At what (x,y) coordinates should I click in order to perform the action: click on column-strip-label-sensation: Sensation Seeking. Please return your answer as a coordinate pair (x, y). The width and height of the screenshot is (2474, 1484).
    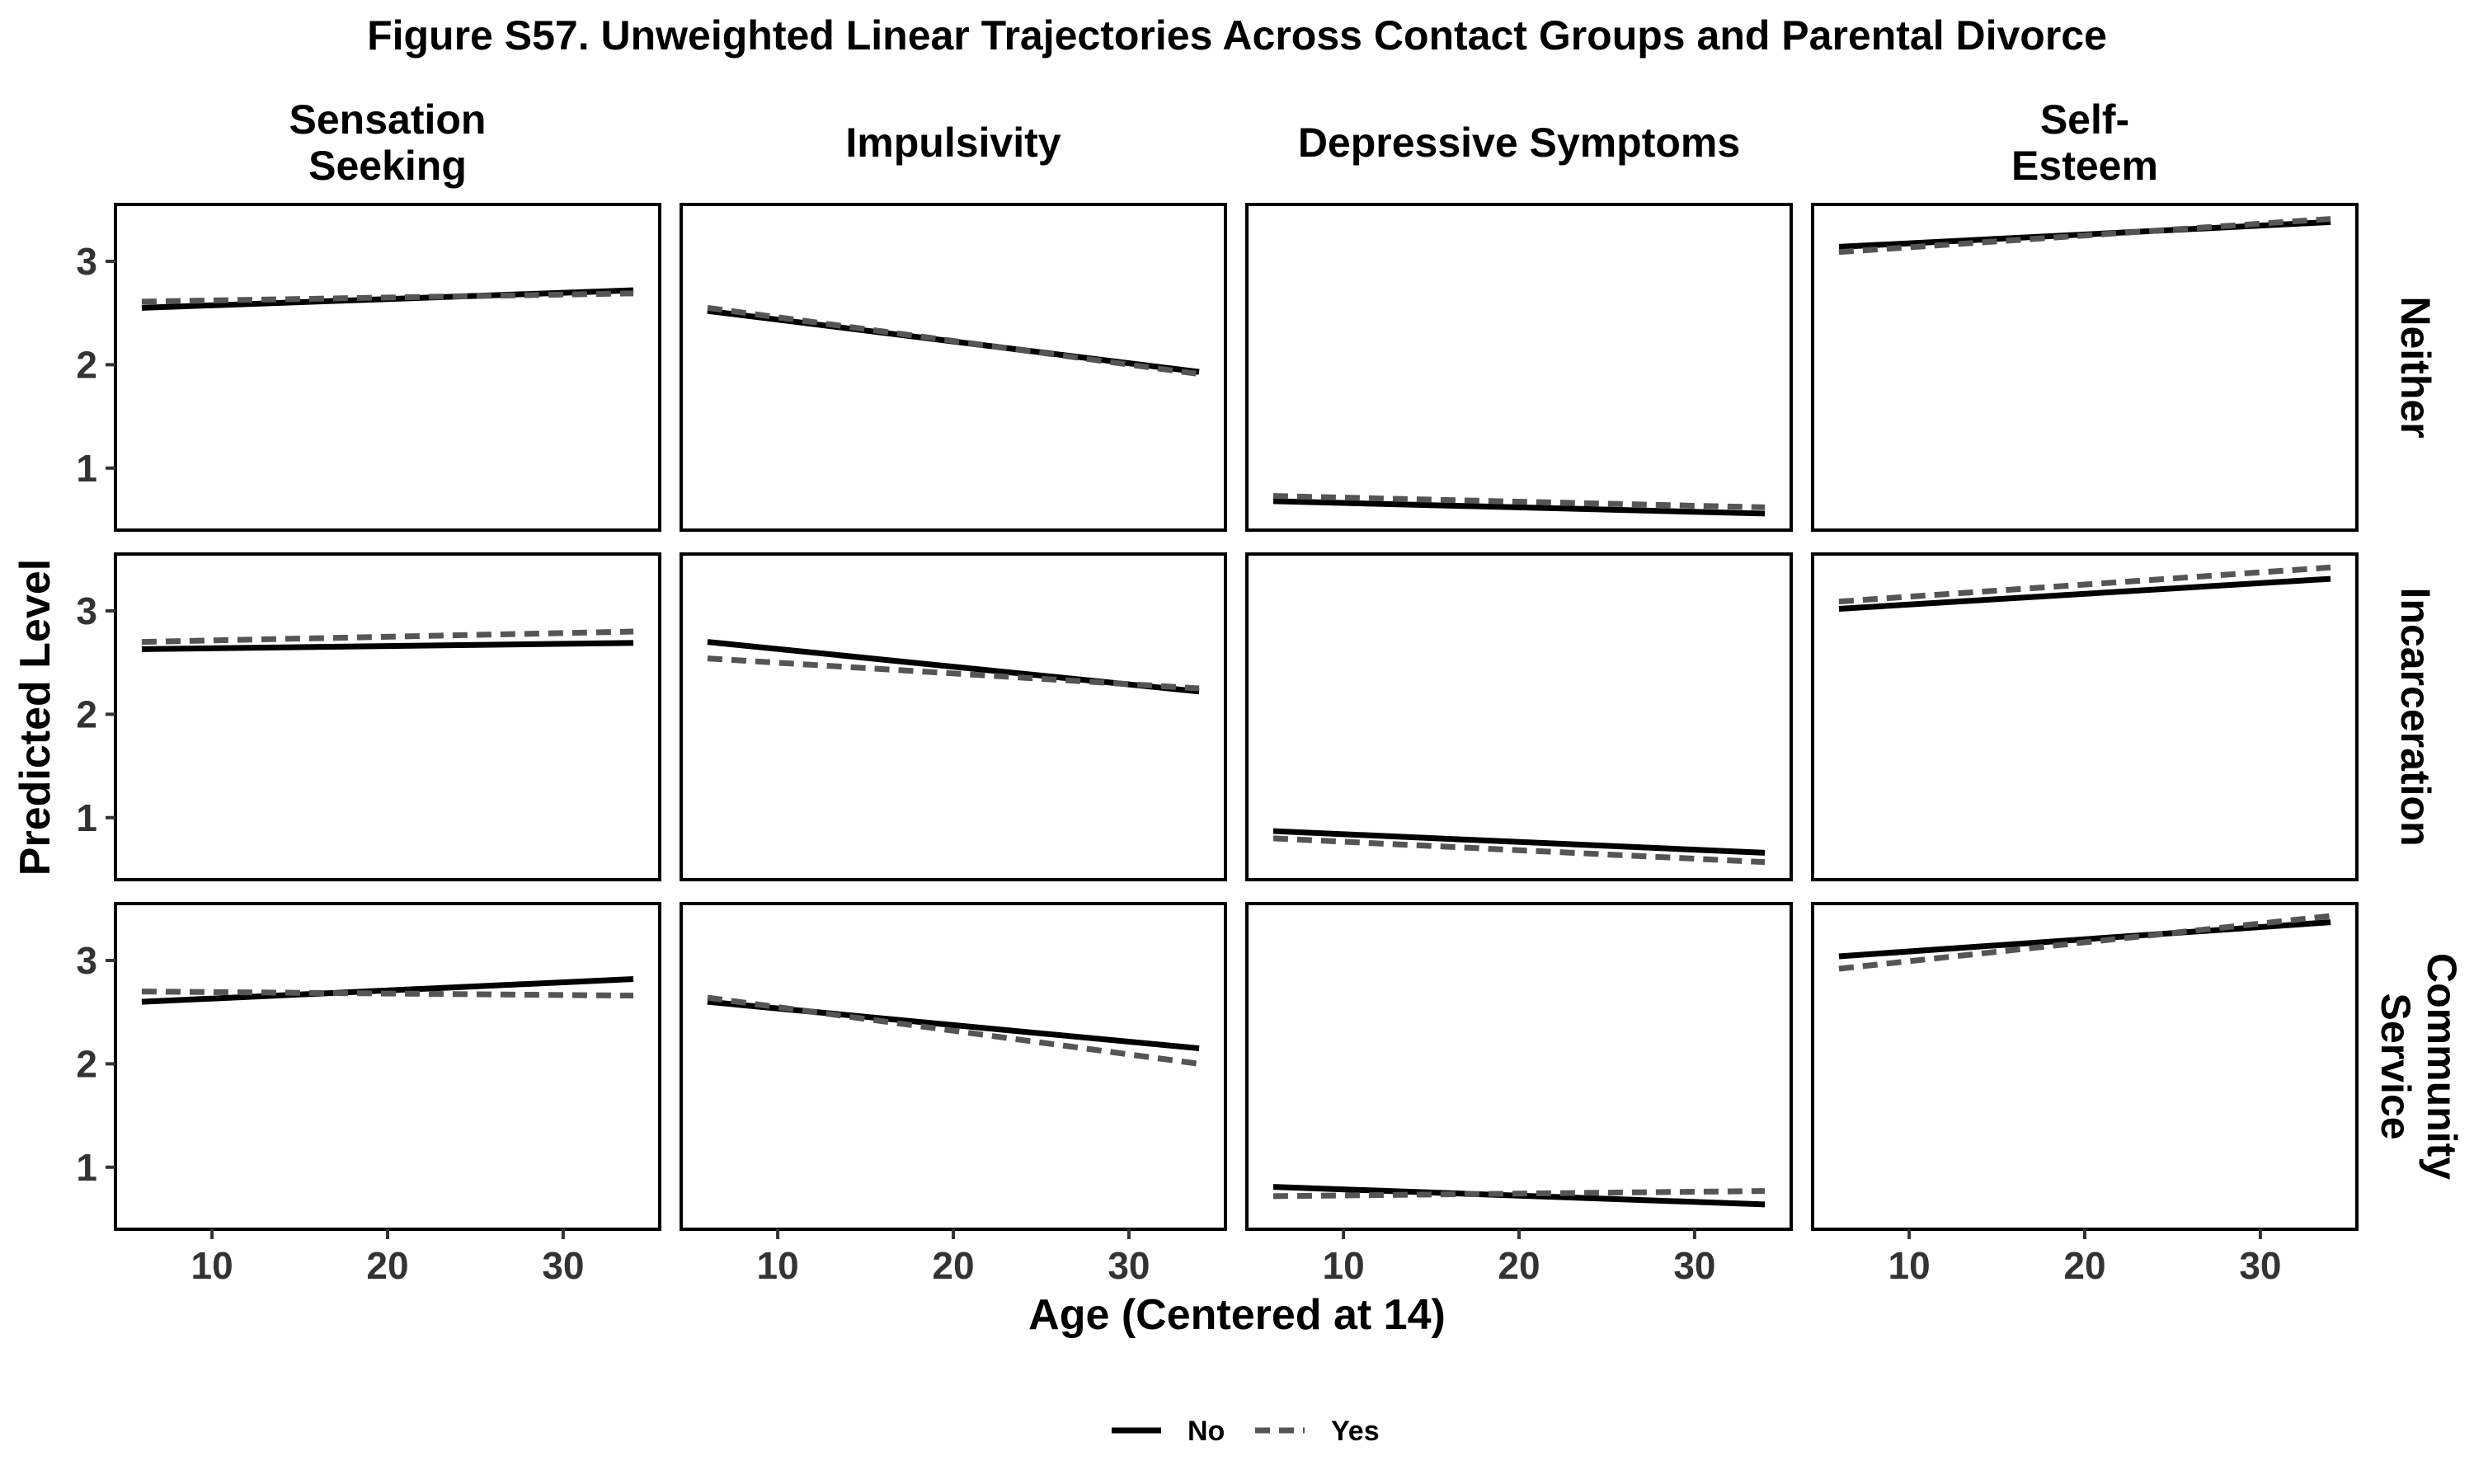
    Looking at the image, I should click on (388, 142).